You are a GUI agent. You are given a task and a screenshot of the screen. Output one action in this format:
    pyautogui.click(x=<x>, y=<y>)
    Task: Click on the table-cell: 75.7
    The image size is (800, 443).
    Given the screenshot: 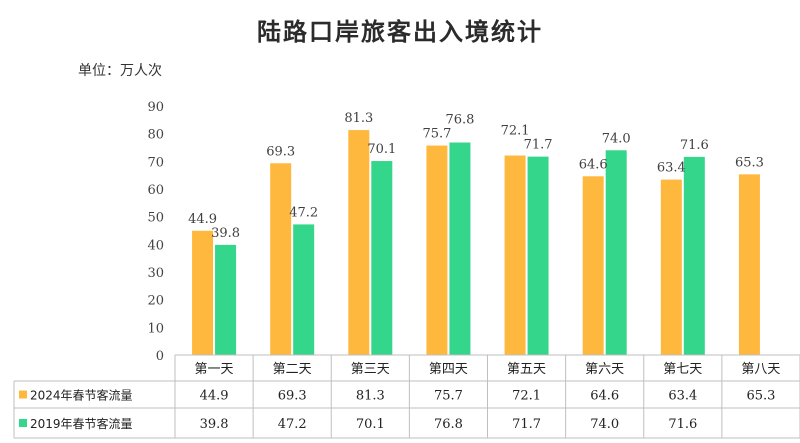 What is the action you would take?
    pyautogui.click(x=448, y=396)
    